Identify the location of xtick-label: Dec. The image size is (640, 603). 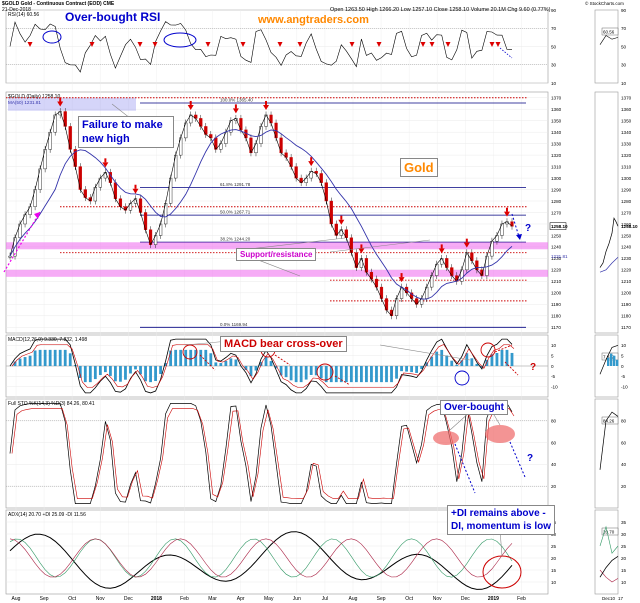
(128, 599).